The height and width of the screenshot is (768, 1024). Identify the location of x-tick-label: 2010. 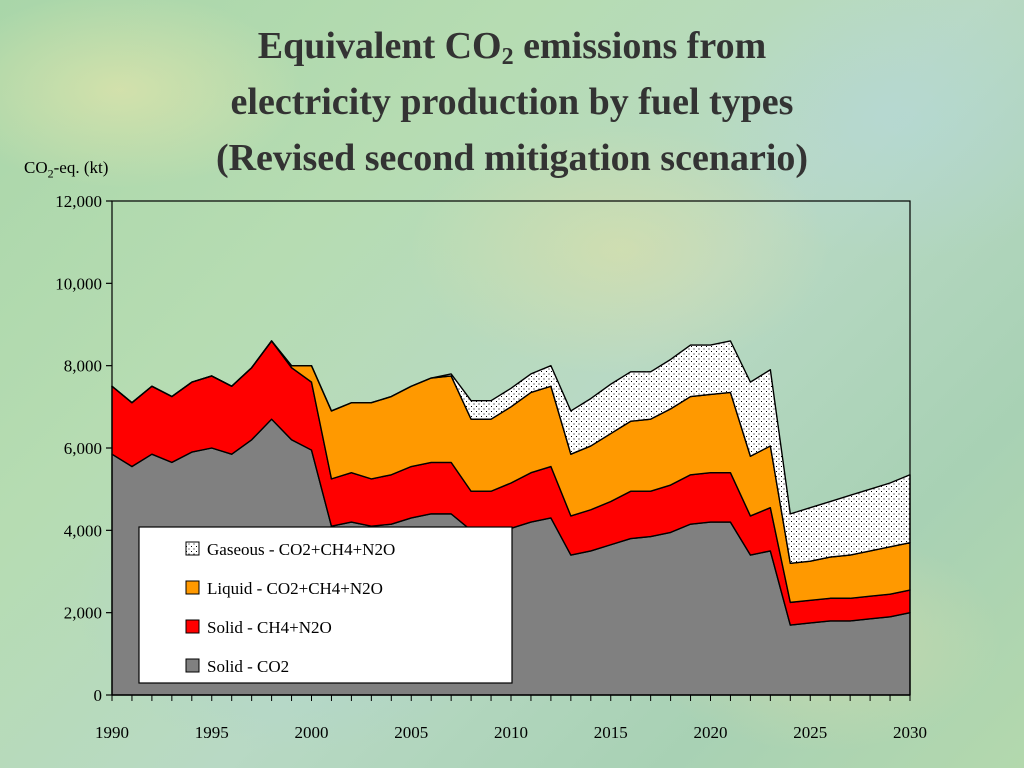
(511, 732).